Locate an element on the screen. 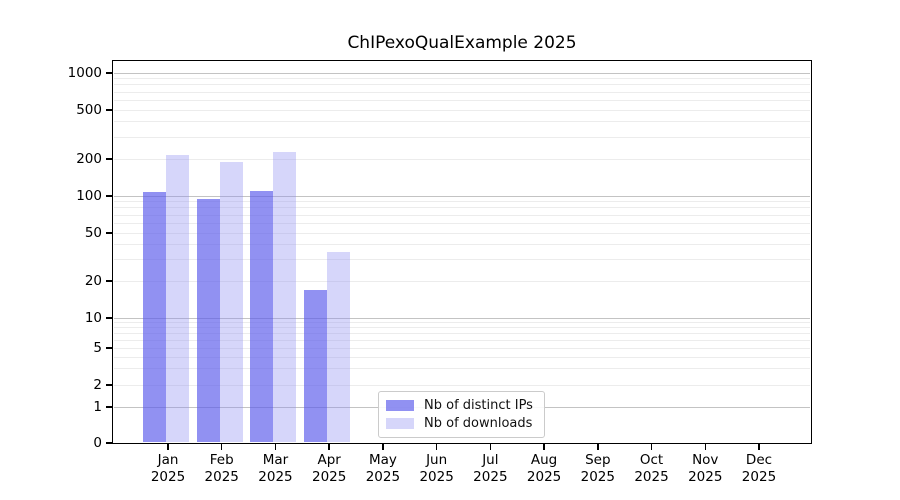 Image resolution: width=900 pixels, height=500 pixels. x-tick-mark-apr is located at coordinates (329, 446).